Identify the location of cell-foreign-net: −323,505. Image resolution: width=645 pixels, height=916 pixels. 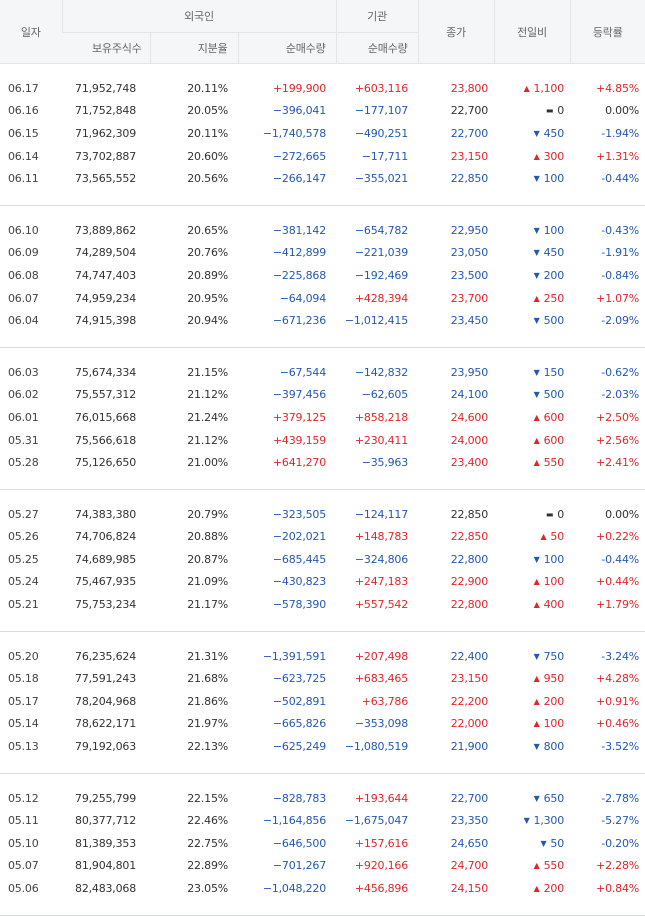
(299, 514).